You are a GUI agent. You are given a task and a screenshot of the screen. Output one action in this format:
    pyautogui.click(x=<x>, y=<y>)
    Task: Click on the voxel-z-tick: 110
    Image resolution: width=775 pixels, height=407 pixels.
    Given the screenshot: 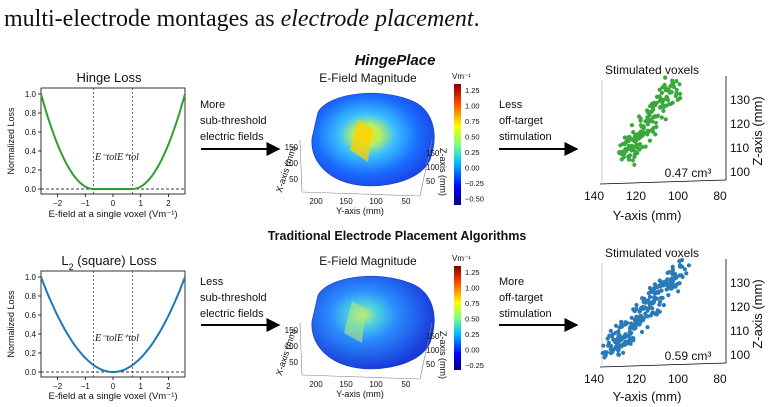 What is the action you would take?
    pyautogui.click(x=739, y=148)
    